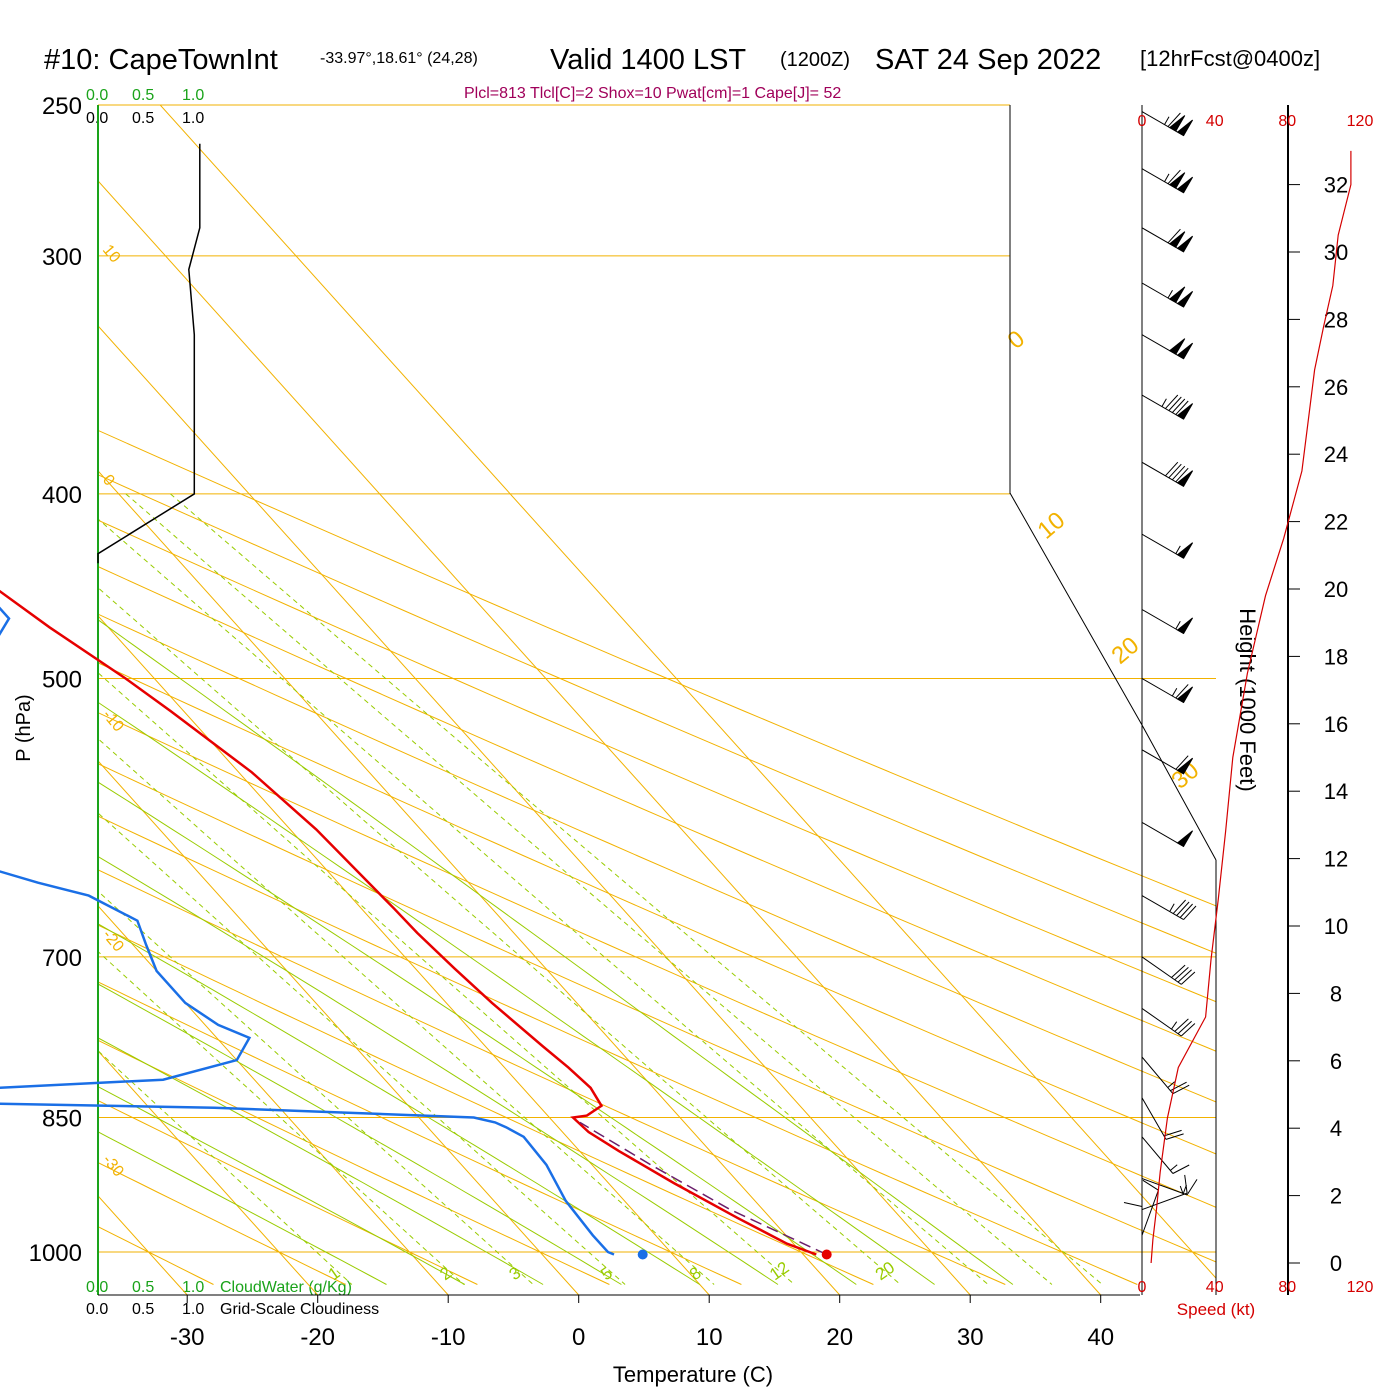  Describe the element at coordinates (839, 1337) in the screenshot. I see `x-tick-label: 20` at that location.